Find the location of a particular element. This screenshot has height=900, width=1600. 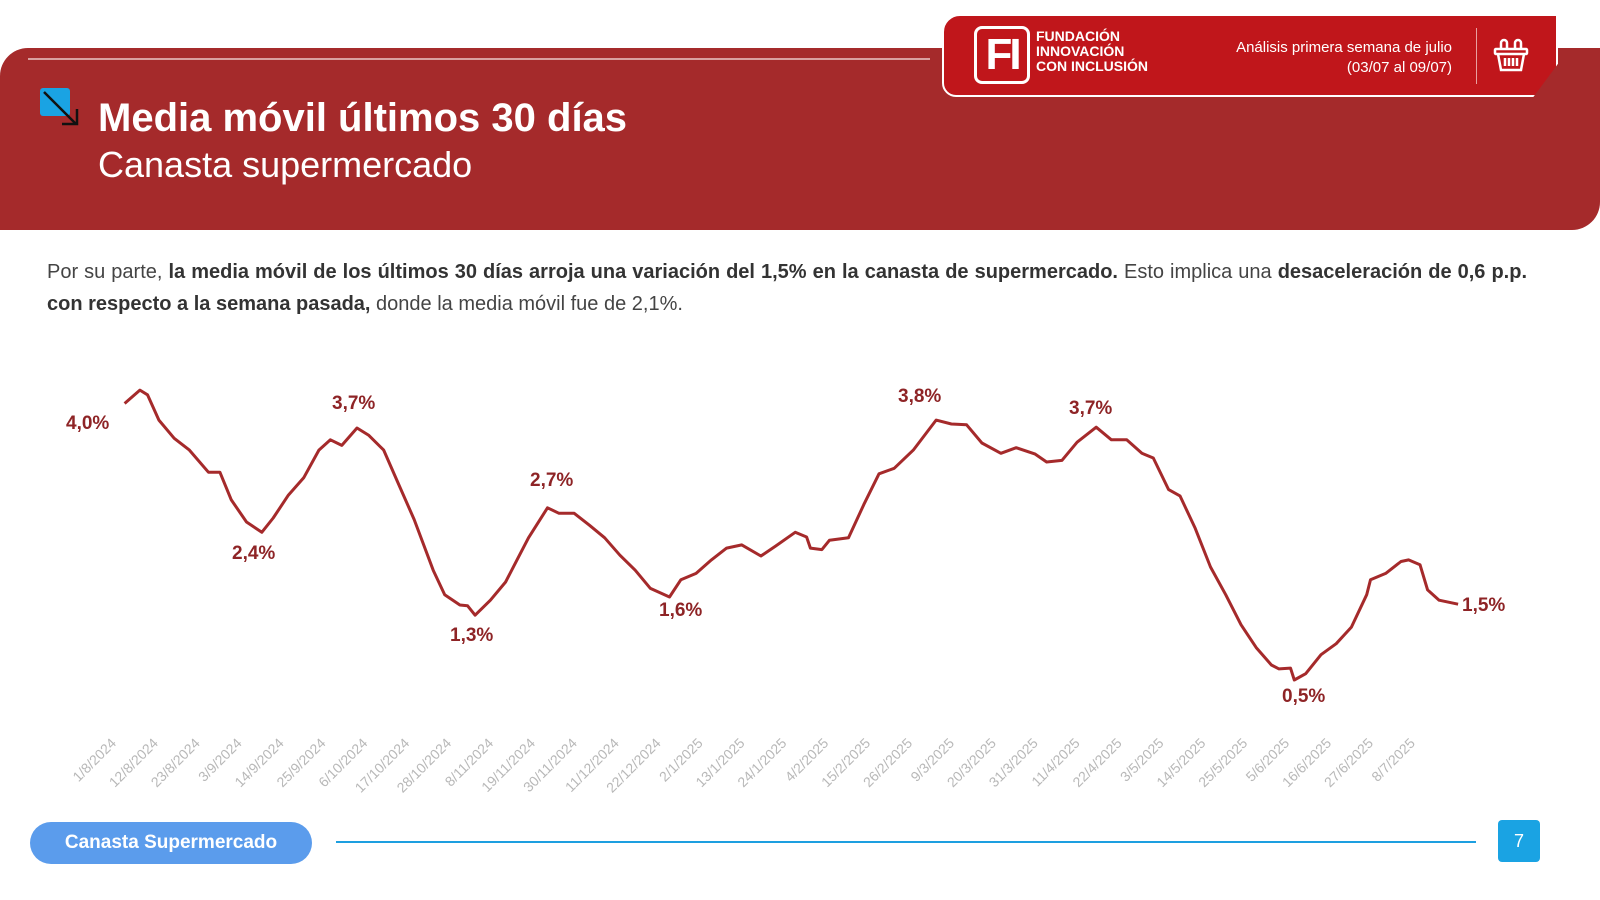

period-line2: (03/07 al 09/07) is located at coordinates (1399, 67).